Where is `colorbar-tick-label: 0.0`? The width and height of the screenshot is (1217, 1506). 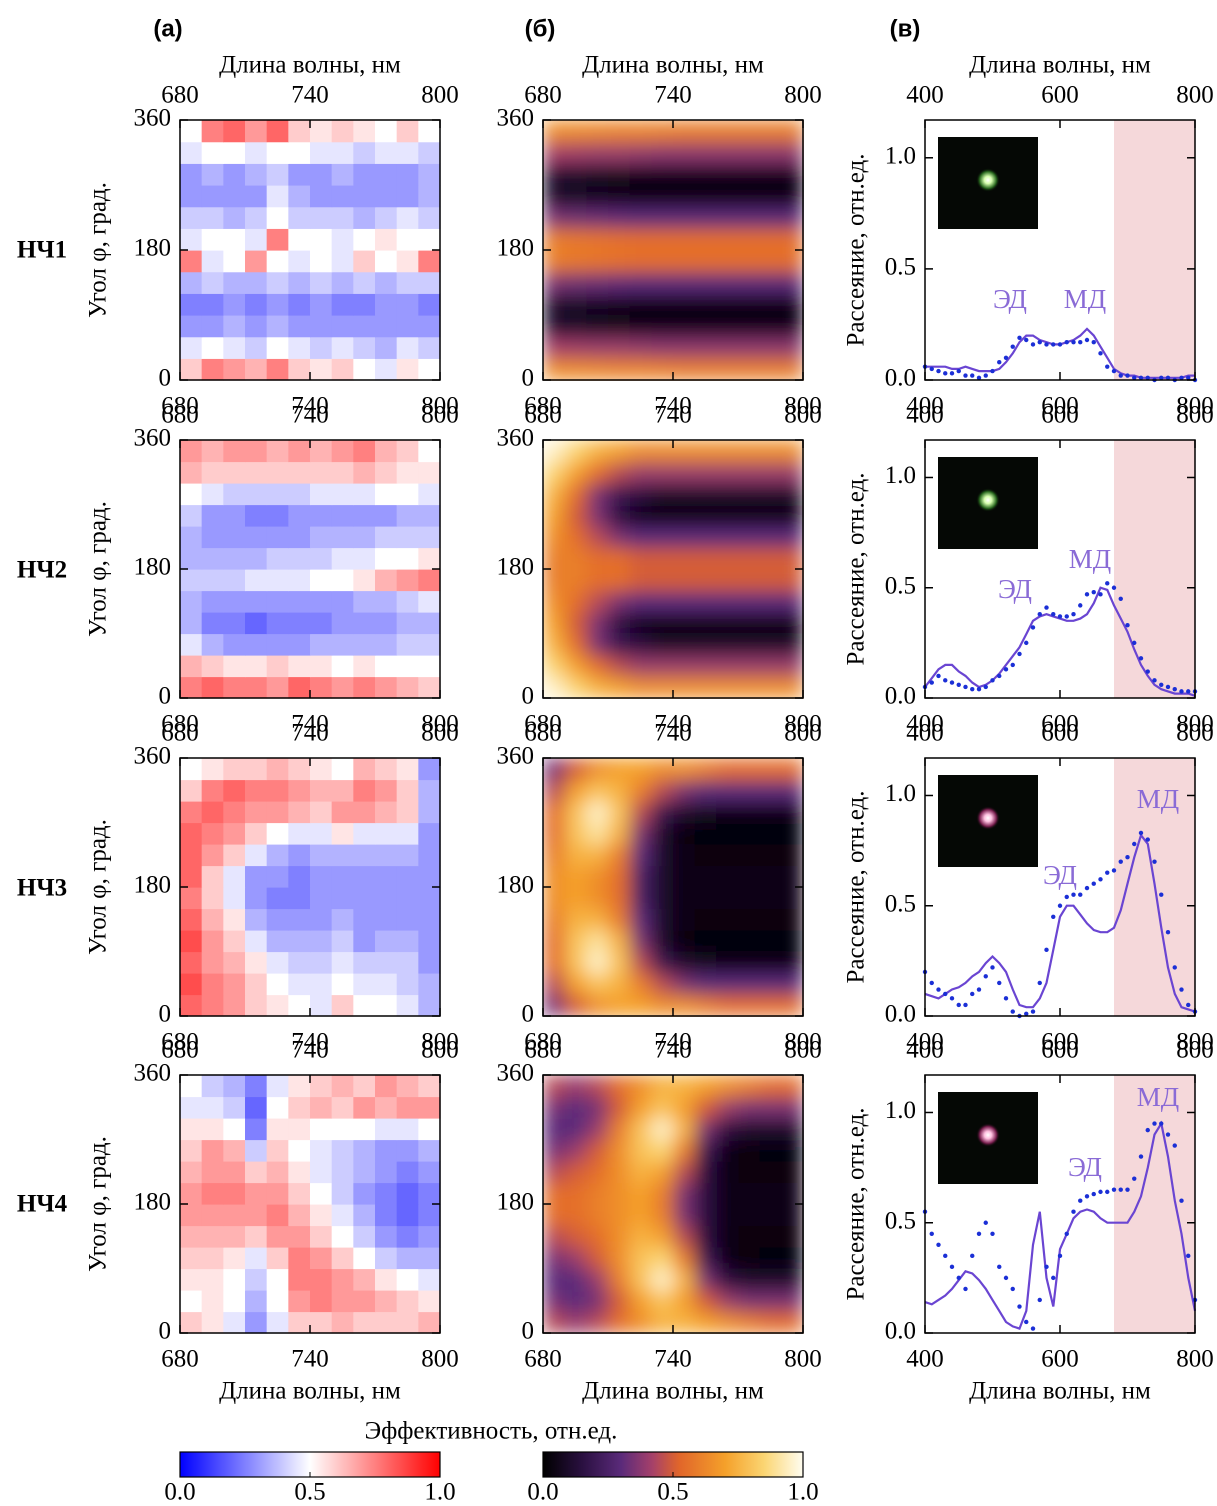 colorbar-tick-label: 0.0 is located at coordinates (542, 1492).